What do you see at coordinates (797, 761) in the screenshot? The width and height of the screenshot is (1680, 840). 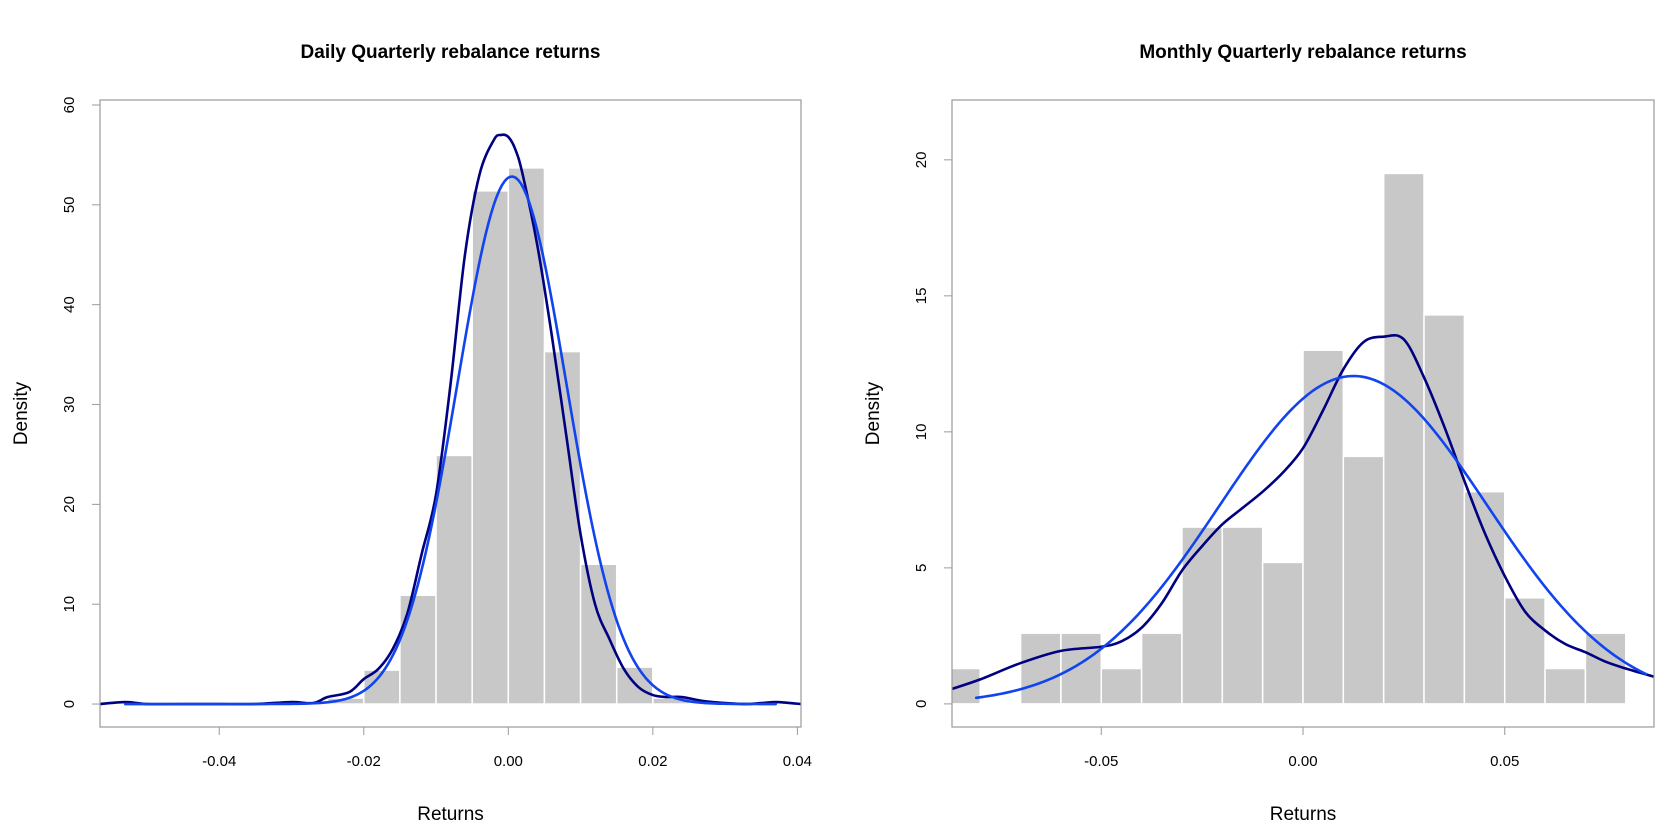 I see `x-tick-label: 0.04` at bounding box center [797, 761].